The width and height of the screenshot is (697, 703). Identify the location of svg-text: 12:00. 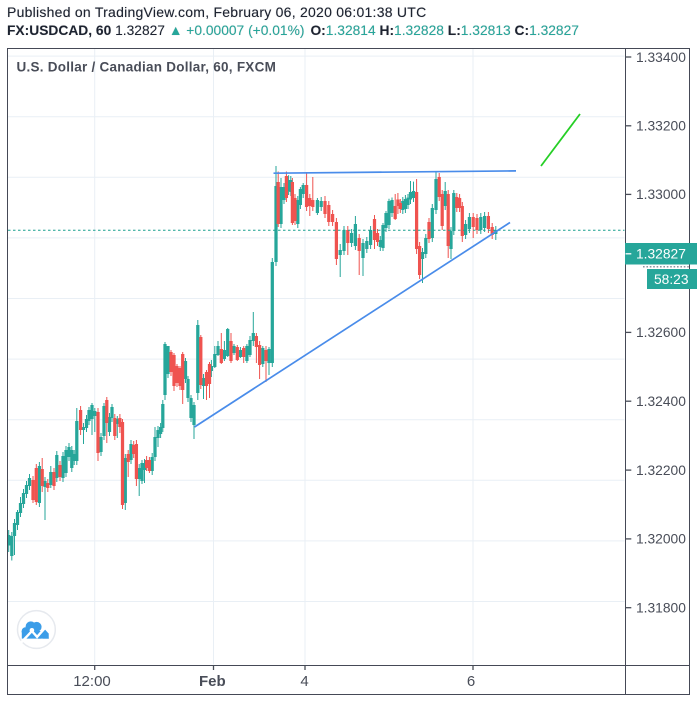
(92, 681).